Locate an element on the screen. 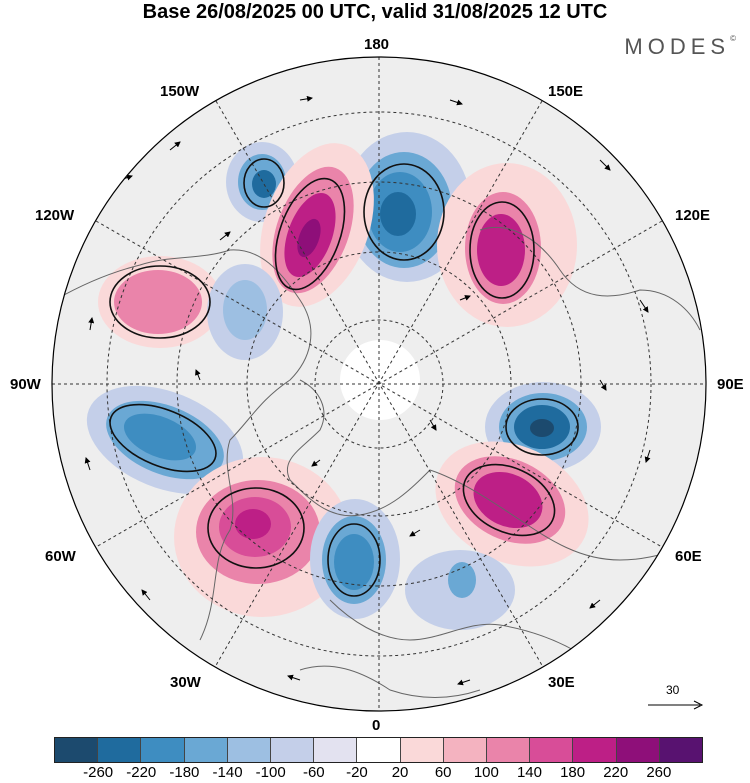  anomaly-east-siberia-high is located at coordinates (507, 245).